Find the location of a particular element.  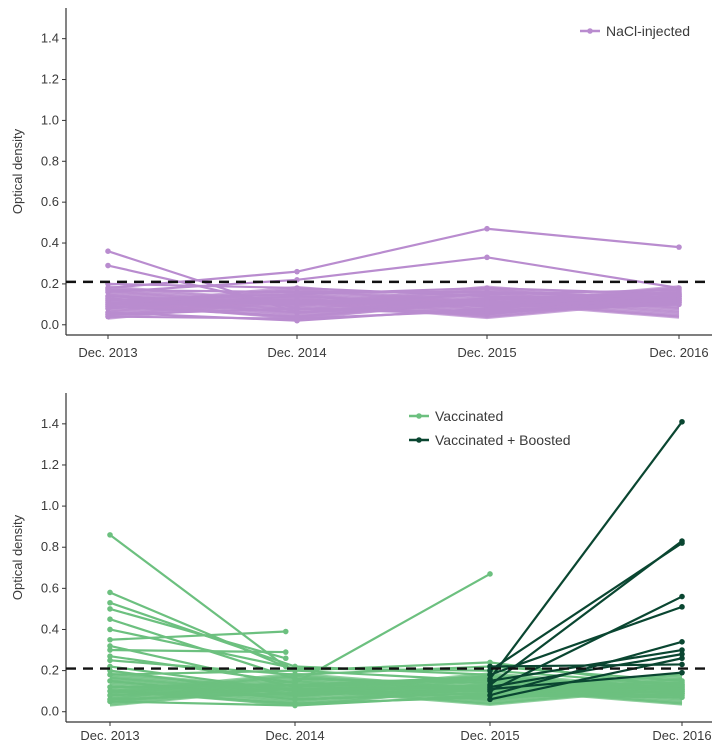

y-tick-label: 1.2 is located at coordinates (50, 464).